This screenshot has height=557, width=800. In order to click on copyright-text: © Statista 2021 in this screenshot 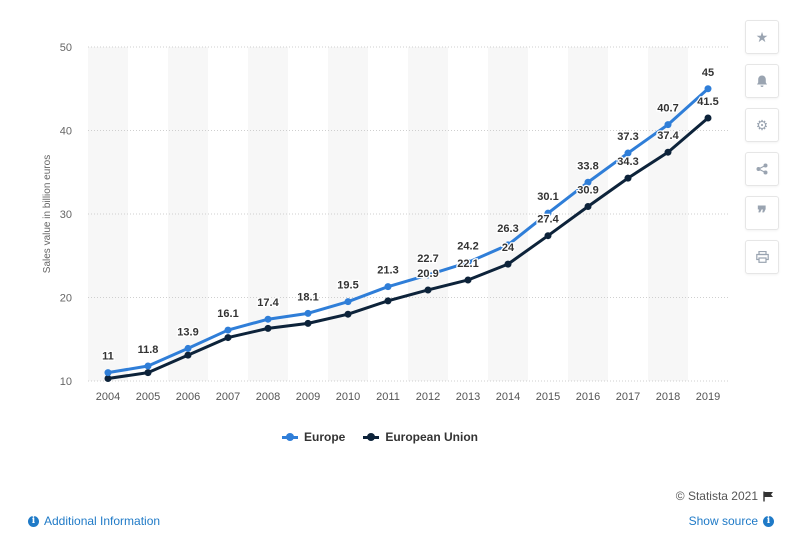, I will do `click(716, 496)`.